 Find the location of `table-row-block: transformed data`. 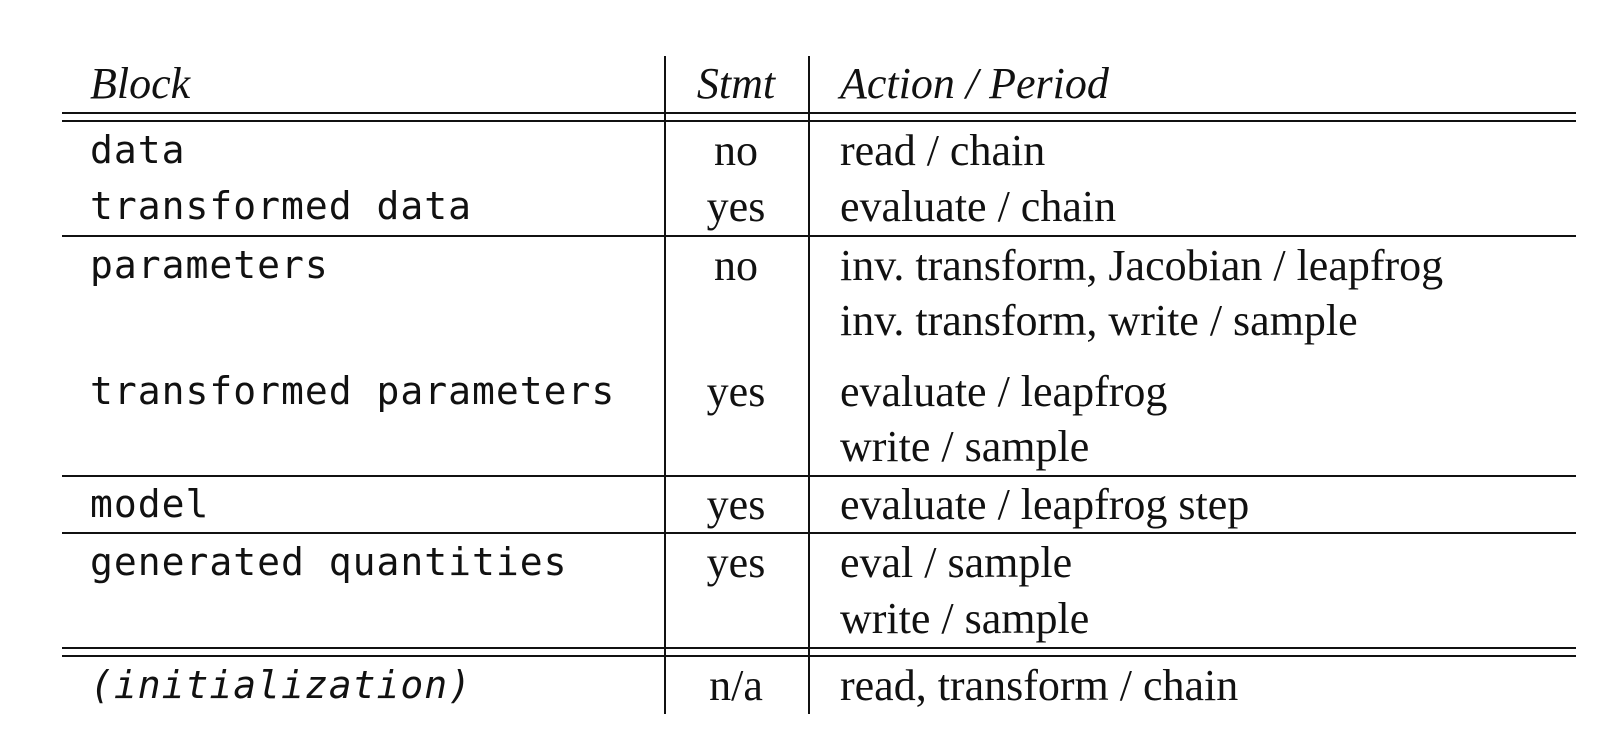

table-row-block: transformed data is located at coordinates (281, 206).